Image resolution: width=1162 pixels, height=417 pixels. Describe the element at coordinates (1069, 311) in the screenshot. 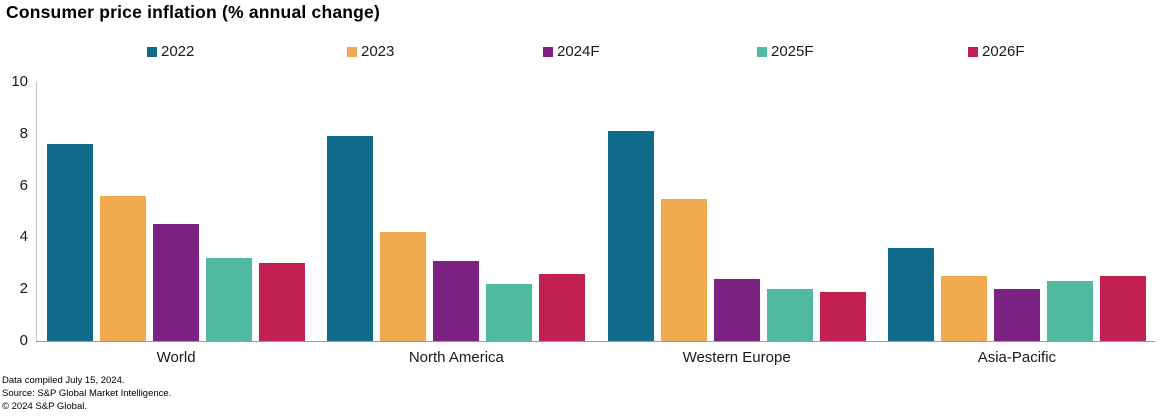

I see `bar-2025f-asia-pacific` at that location.